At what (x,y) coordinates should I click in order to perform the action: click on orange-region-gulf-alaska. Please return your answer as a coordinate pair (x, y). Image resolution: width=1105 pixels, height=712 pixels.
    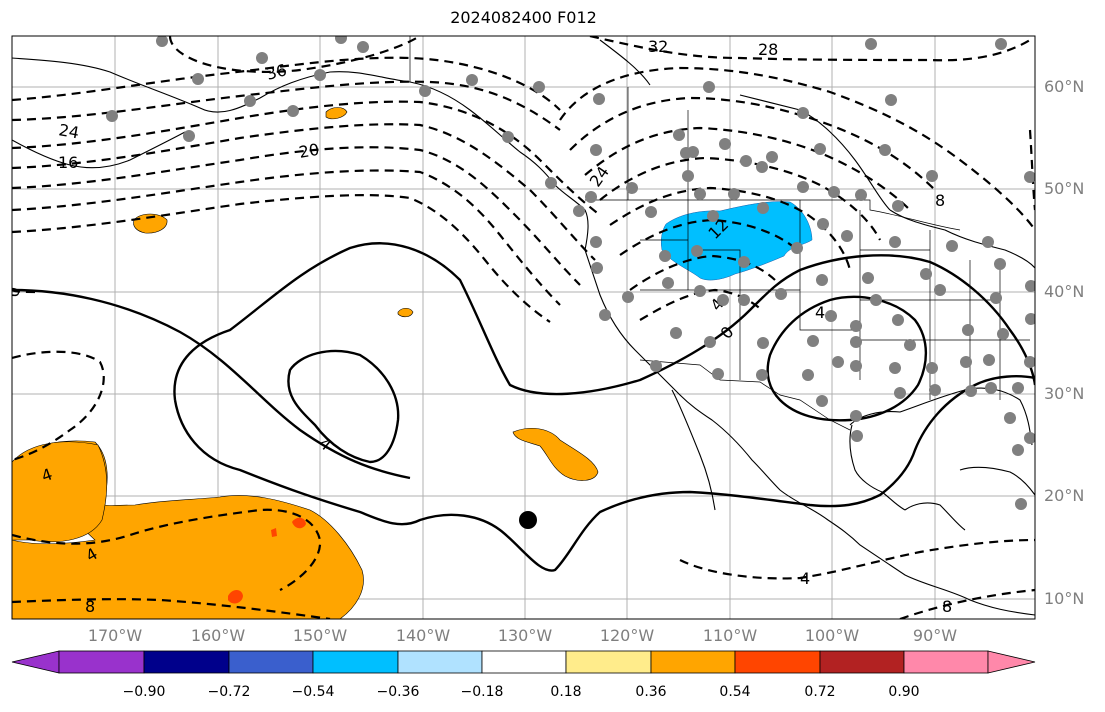
    Looking at the image, I should click on (336, 113).